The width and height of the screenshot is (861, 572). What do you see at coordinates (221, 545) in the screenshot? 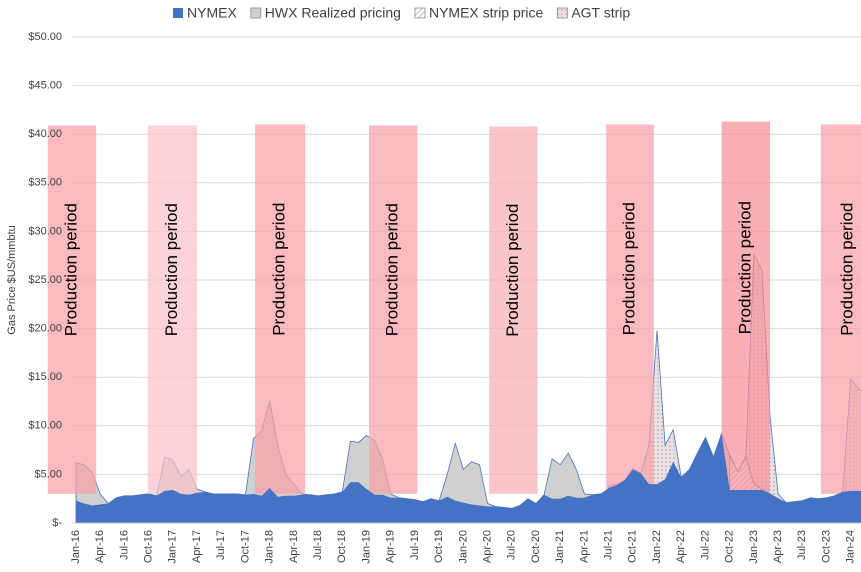
I see `x-tick-label: Jul-17` at bounding box center [221, 545].